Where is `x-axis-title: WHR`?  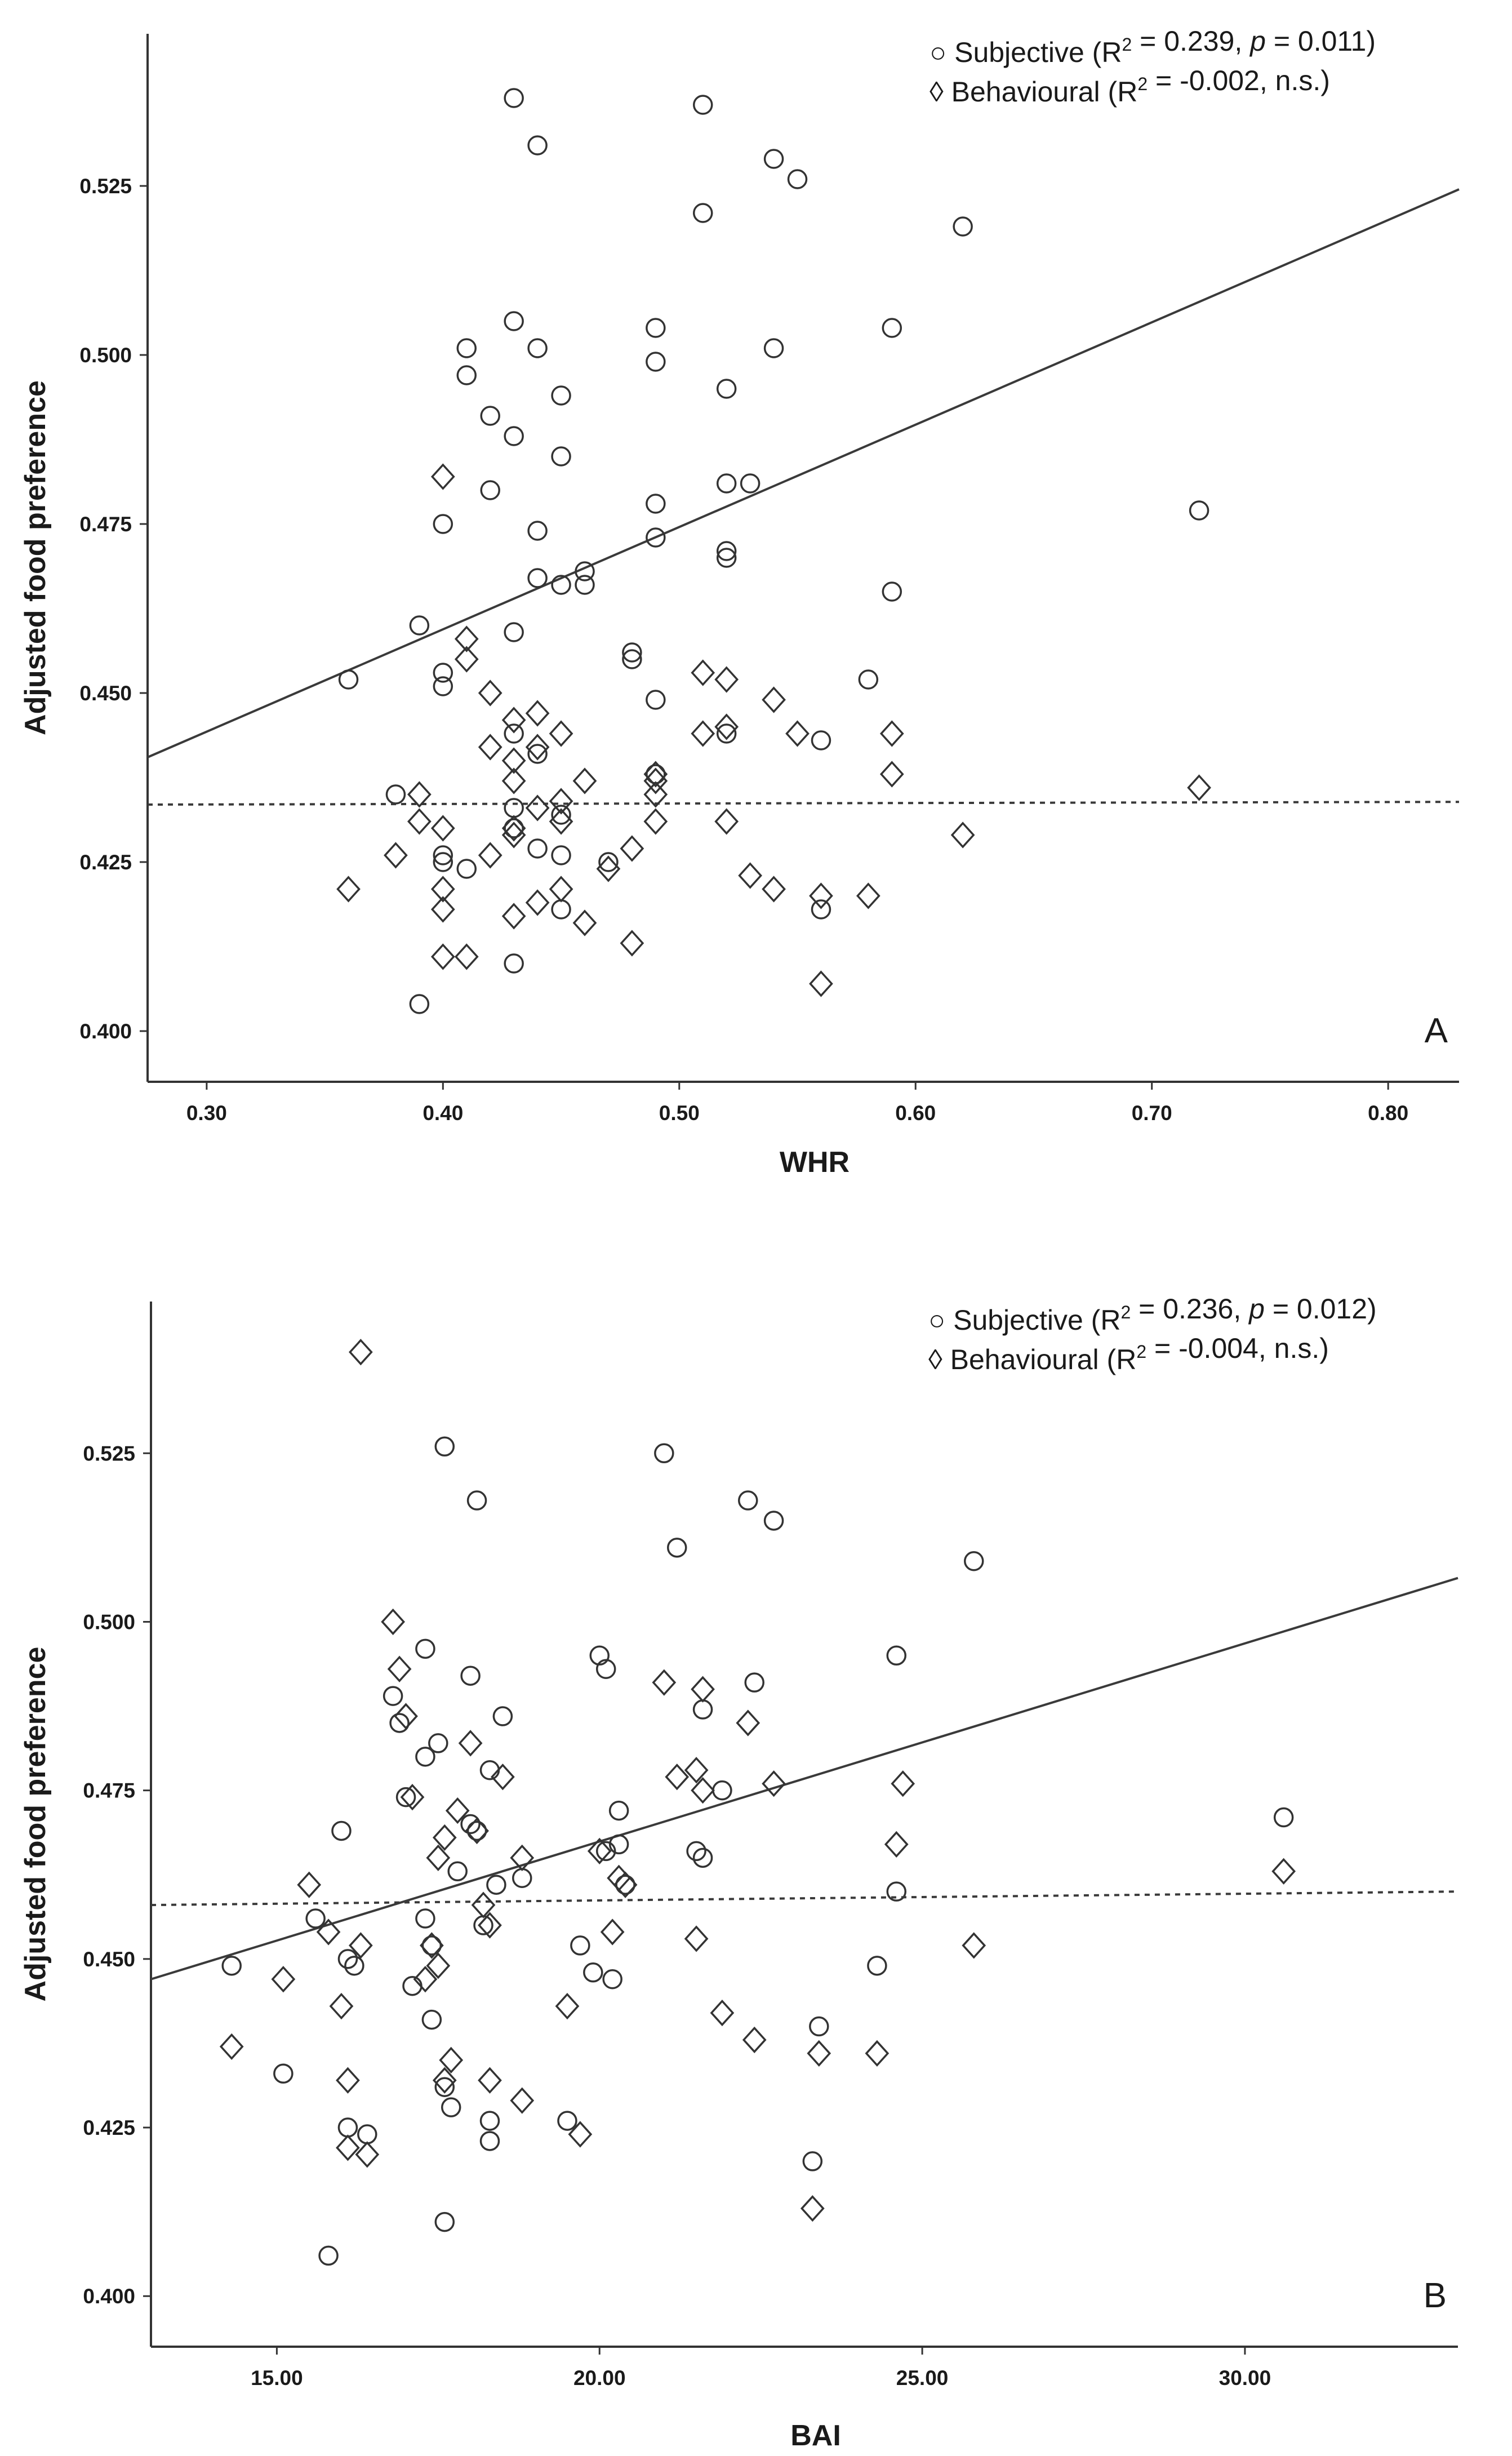 x-axis-title: WHR is located at coordinates (815, 1162).